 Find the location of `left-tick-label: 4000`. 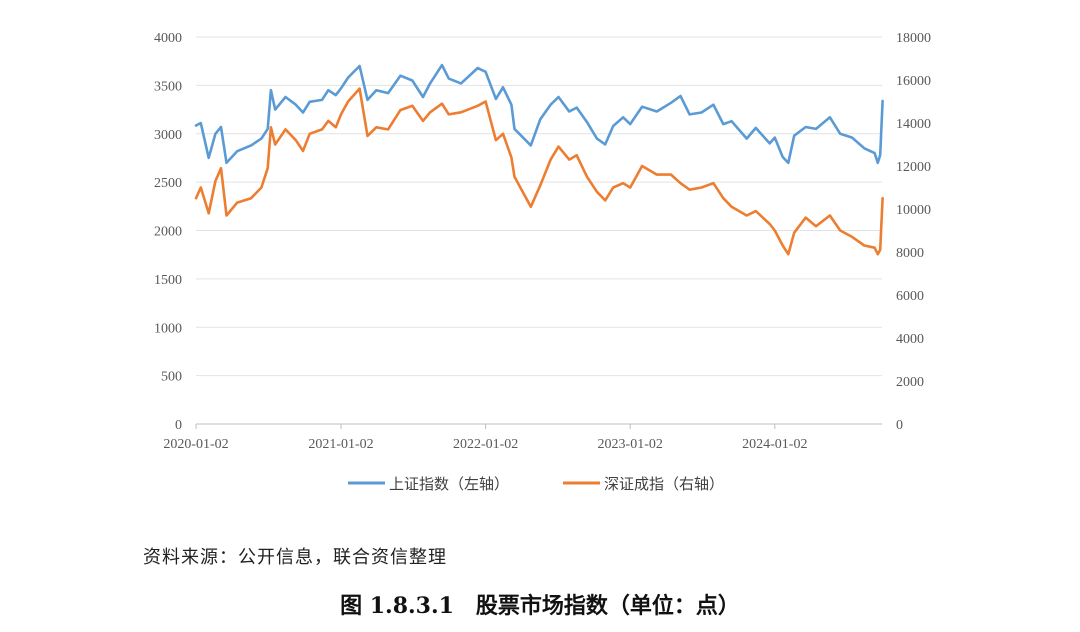

left-tick-label: 4000 is located at coordinates (168, 38).